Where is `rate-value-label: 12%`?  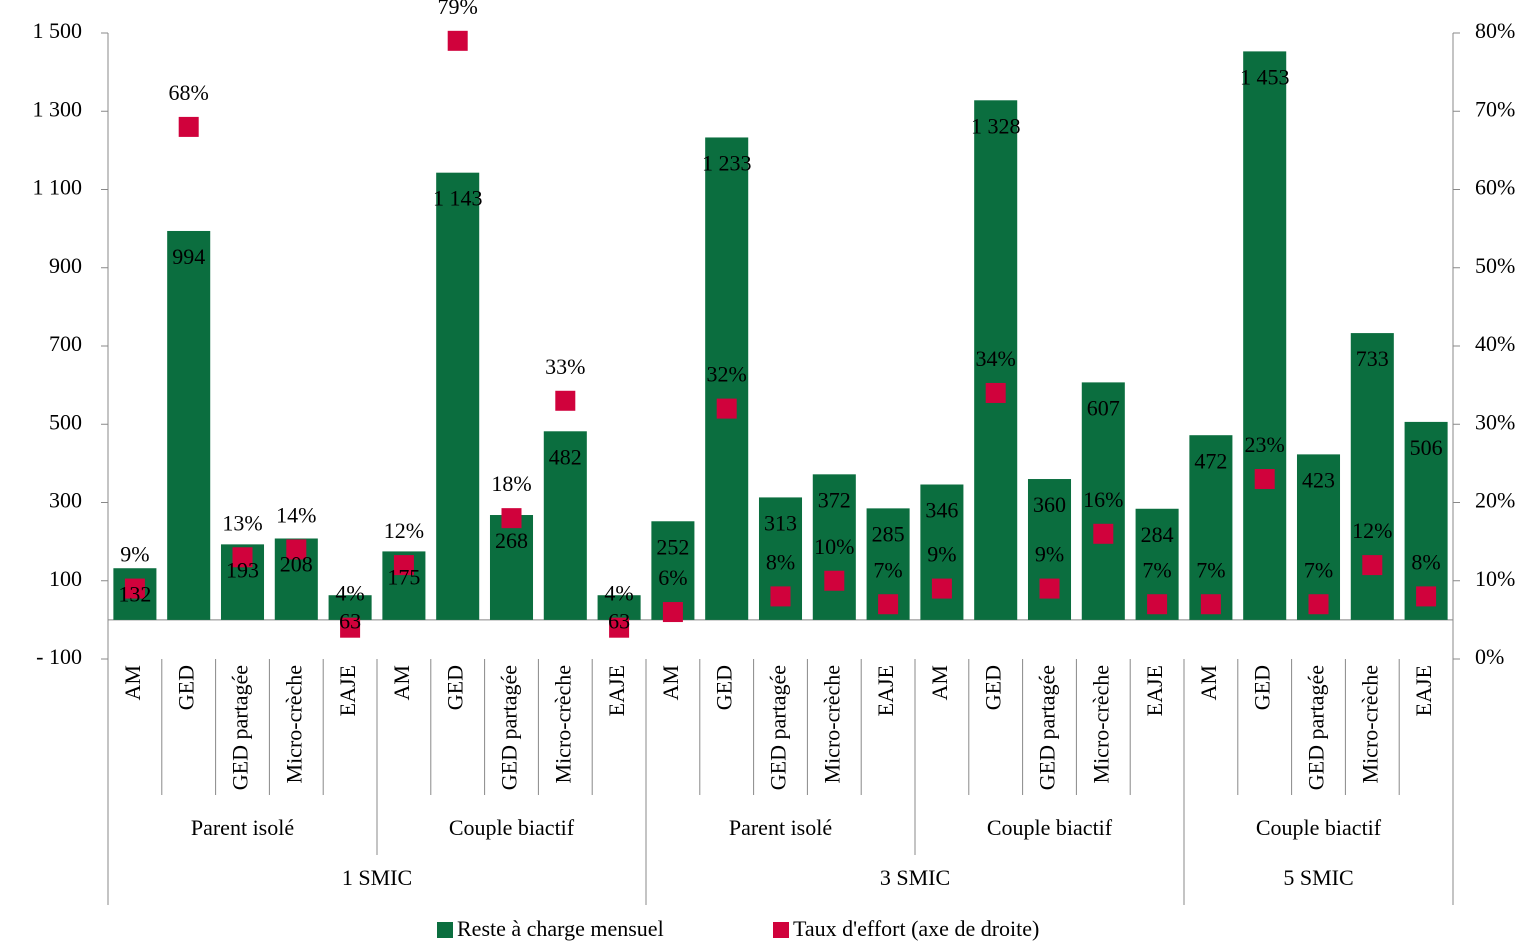
rate-value-label: 12% is located at coordinates (404, 530).